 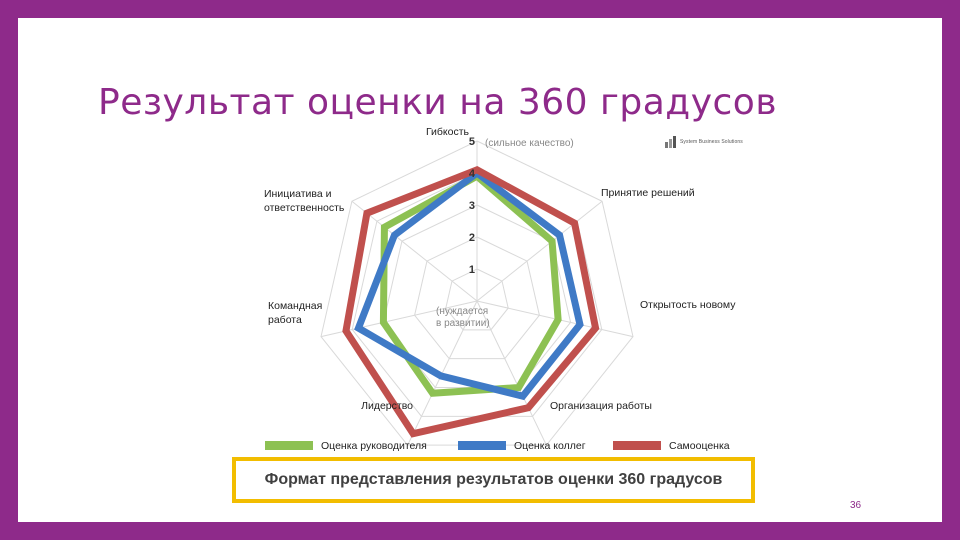 What do you see at coordinates (438, 102) in the screenshot?
I see `slide-title: Результат оценки на 360 градусов` at bounding box center [438, 102].